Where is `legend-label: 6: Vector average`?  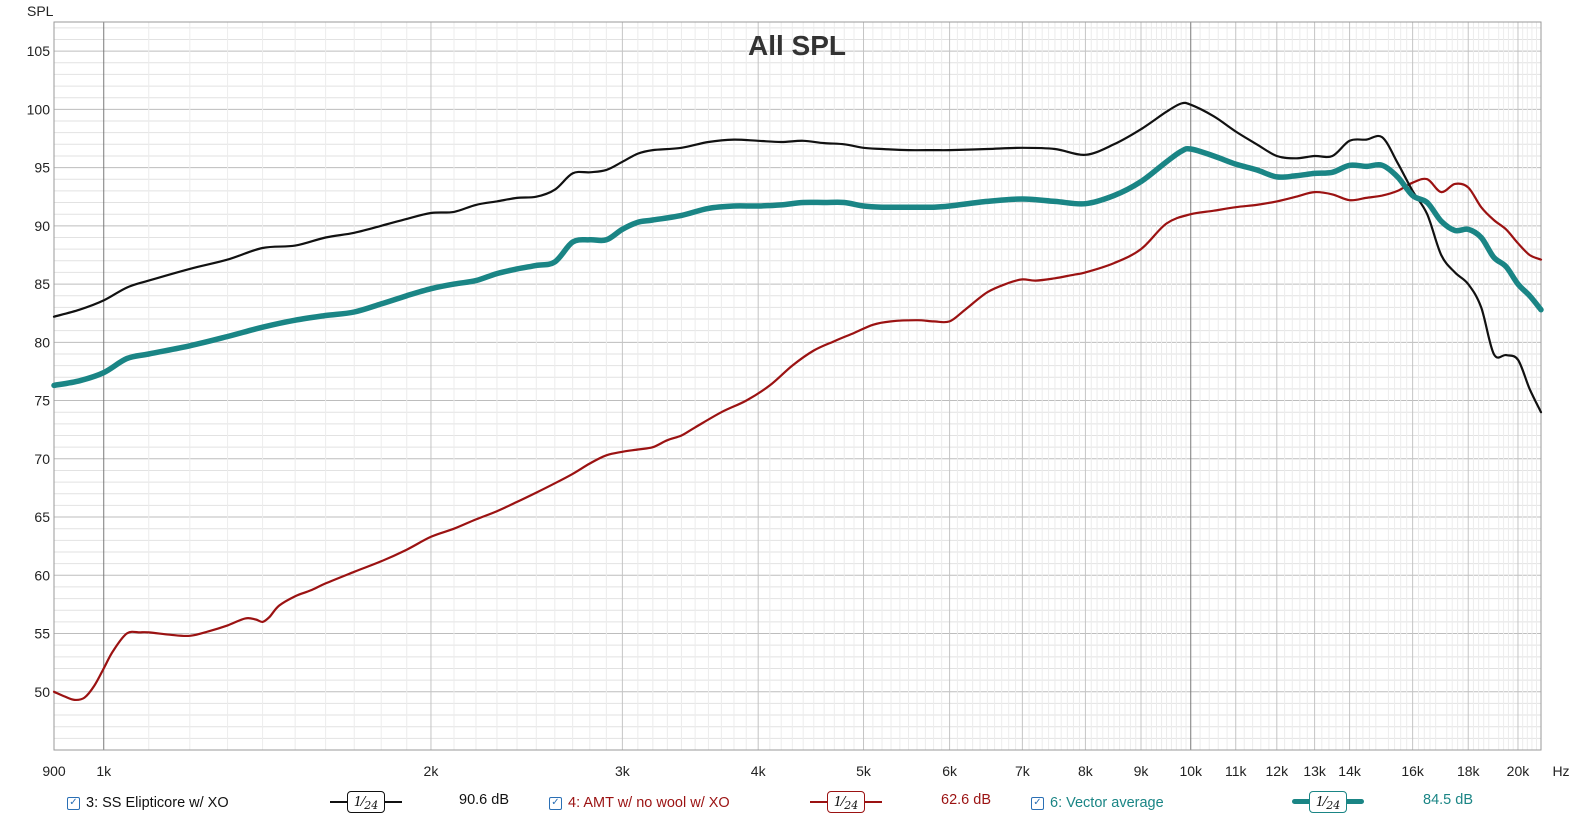 legend-label: 6: Vector average is located at coordinates (1107, 803).